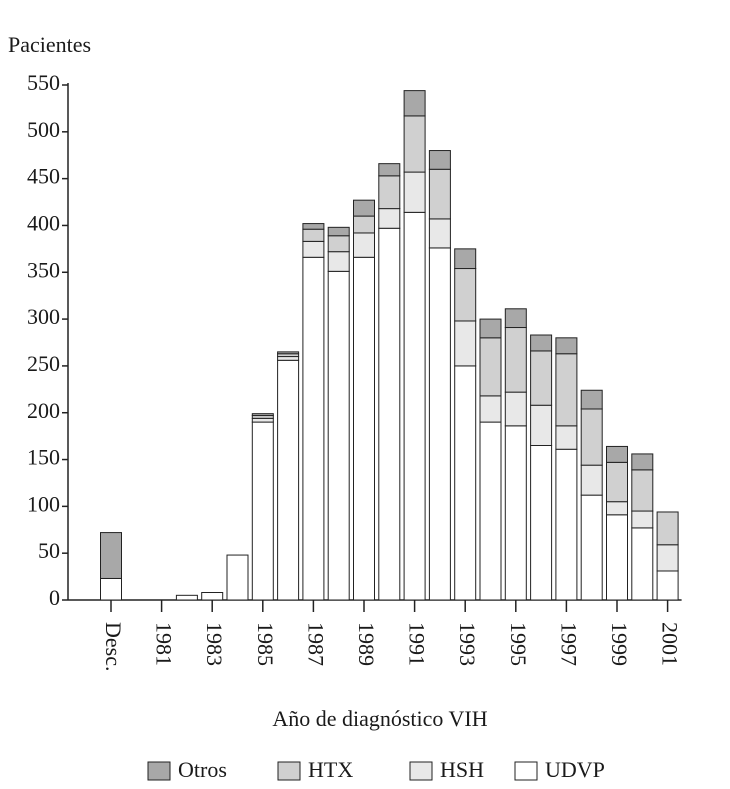 This screenshot has width=730, height=789. What do you see at coordinates (43, 223) in the screenshot?
I see `y-tick-label: 400` at bounding box center [43, 223].